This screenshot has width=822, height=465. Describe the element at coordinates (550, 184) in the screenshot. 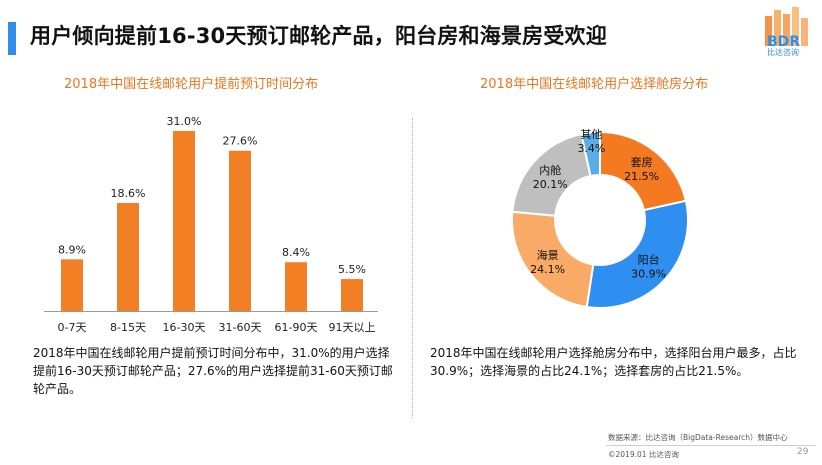

I see `slice-value-label: 20.1%` at that location.